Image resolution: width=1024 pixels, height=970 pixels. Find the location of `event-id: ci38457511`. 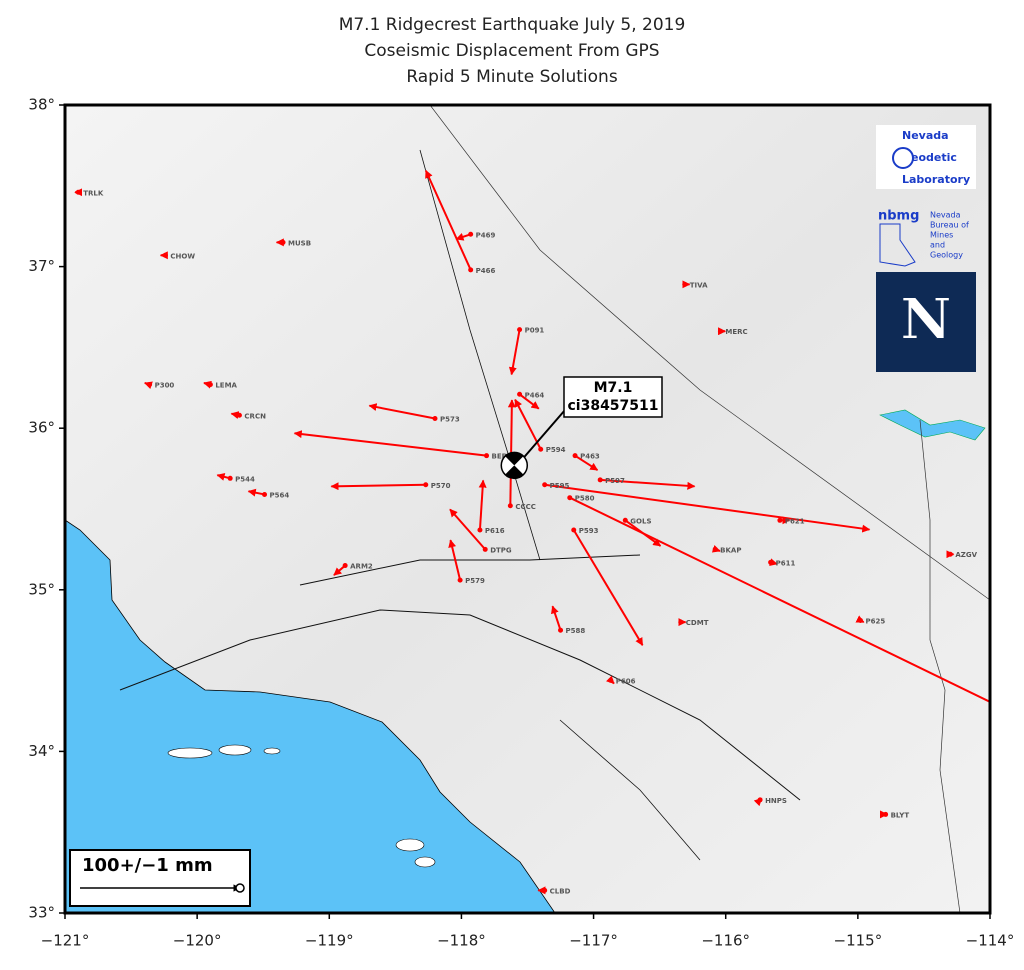

event-id: ci38457511 is located at coordinates (612, 406).